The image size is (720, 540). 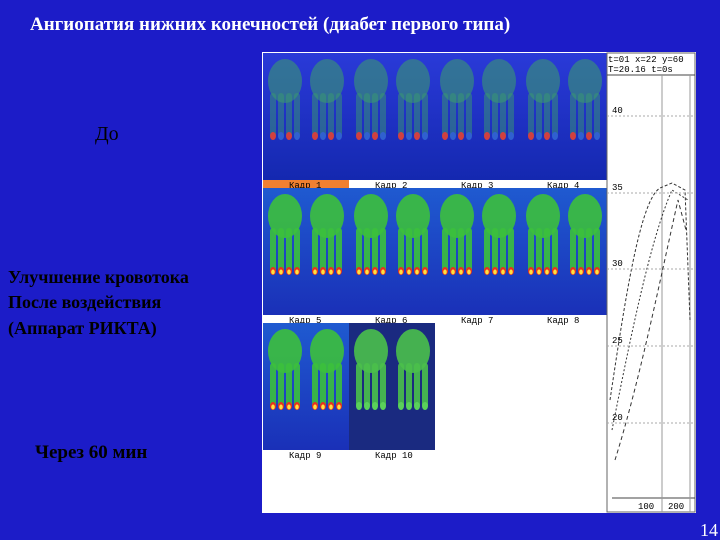 What do you see at coordinates (676, 507) in the screenshot?
I see `graph-x-label: 200` at bounding box center [676, 507].